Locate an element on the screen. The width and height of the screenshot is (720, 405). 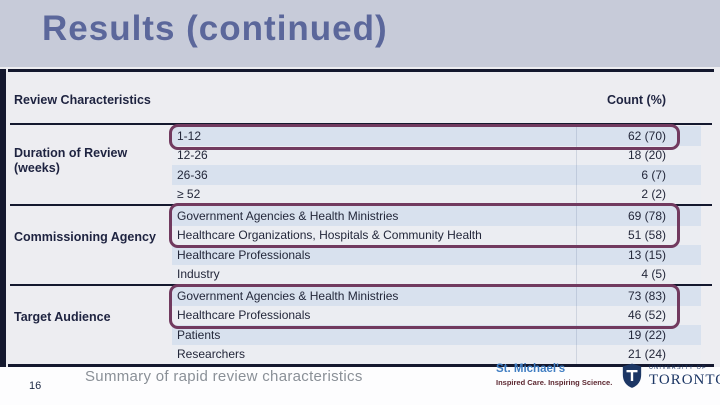
uoft-wordmark: UNIVERSITY OF TORONTO is located at coordinates (684, 377).